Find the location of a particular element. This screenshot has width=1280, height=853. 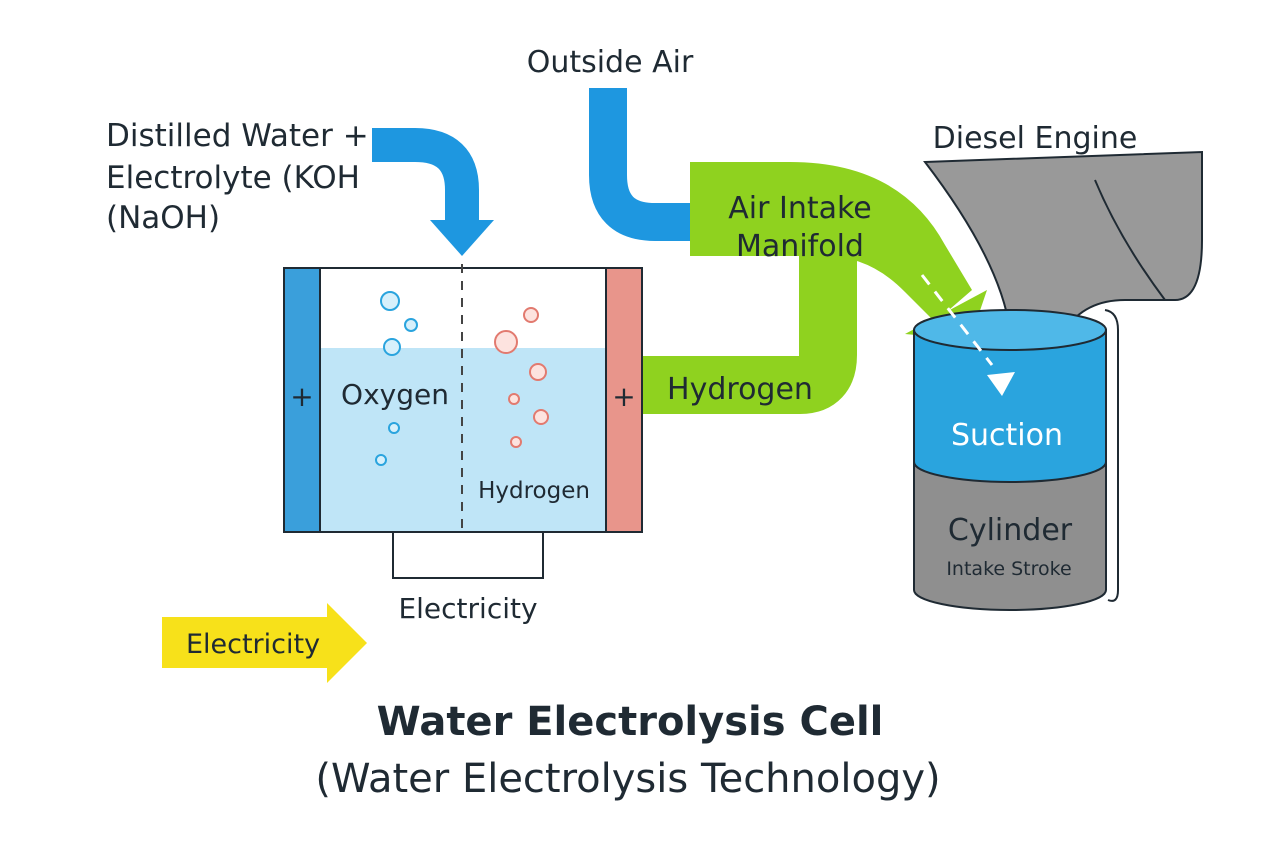

intake-stroke-label: Intake Stroke is located at coordinates (1008, 569).